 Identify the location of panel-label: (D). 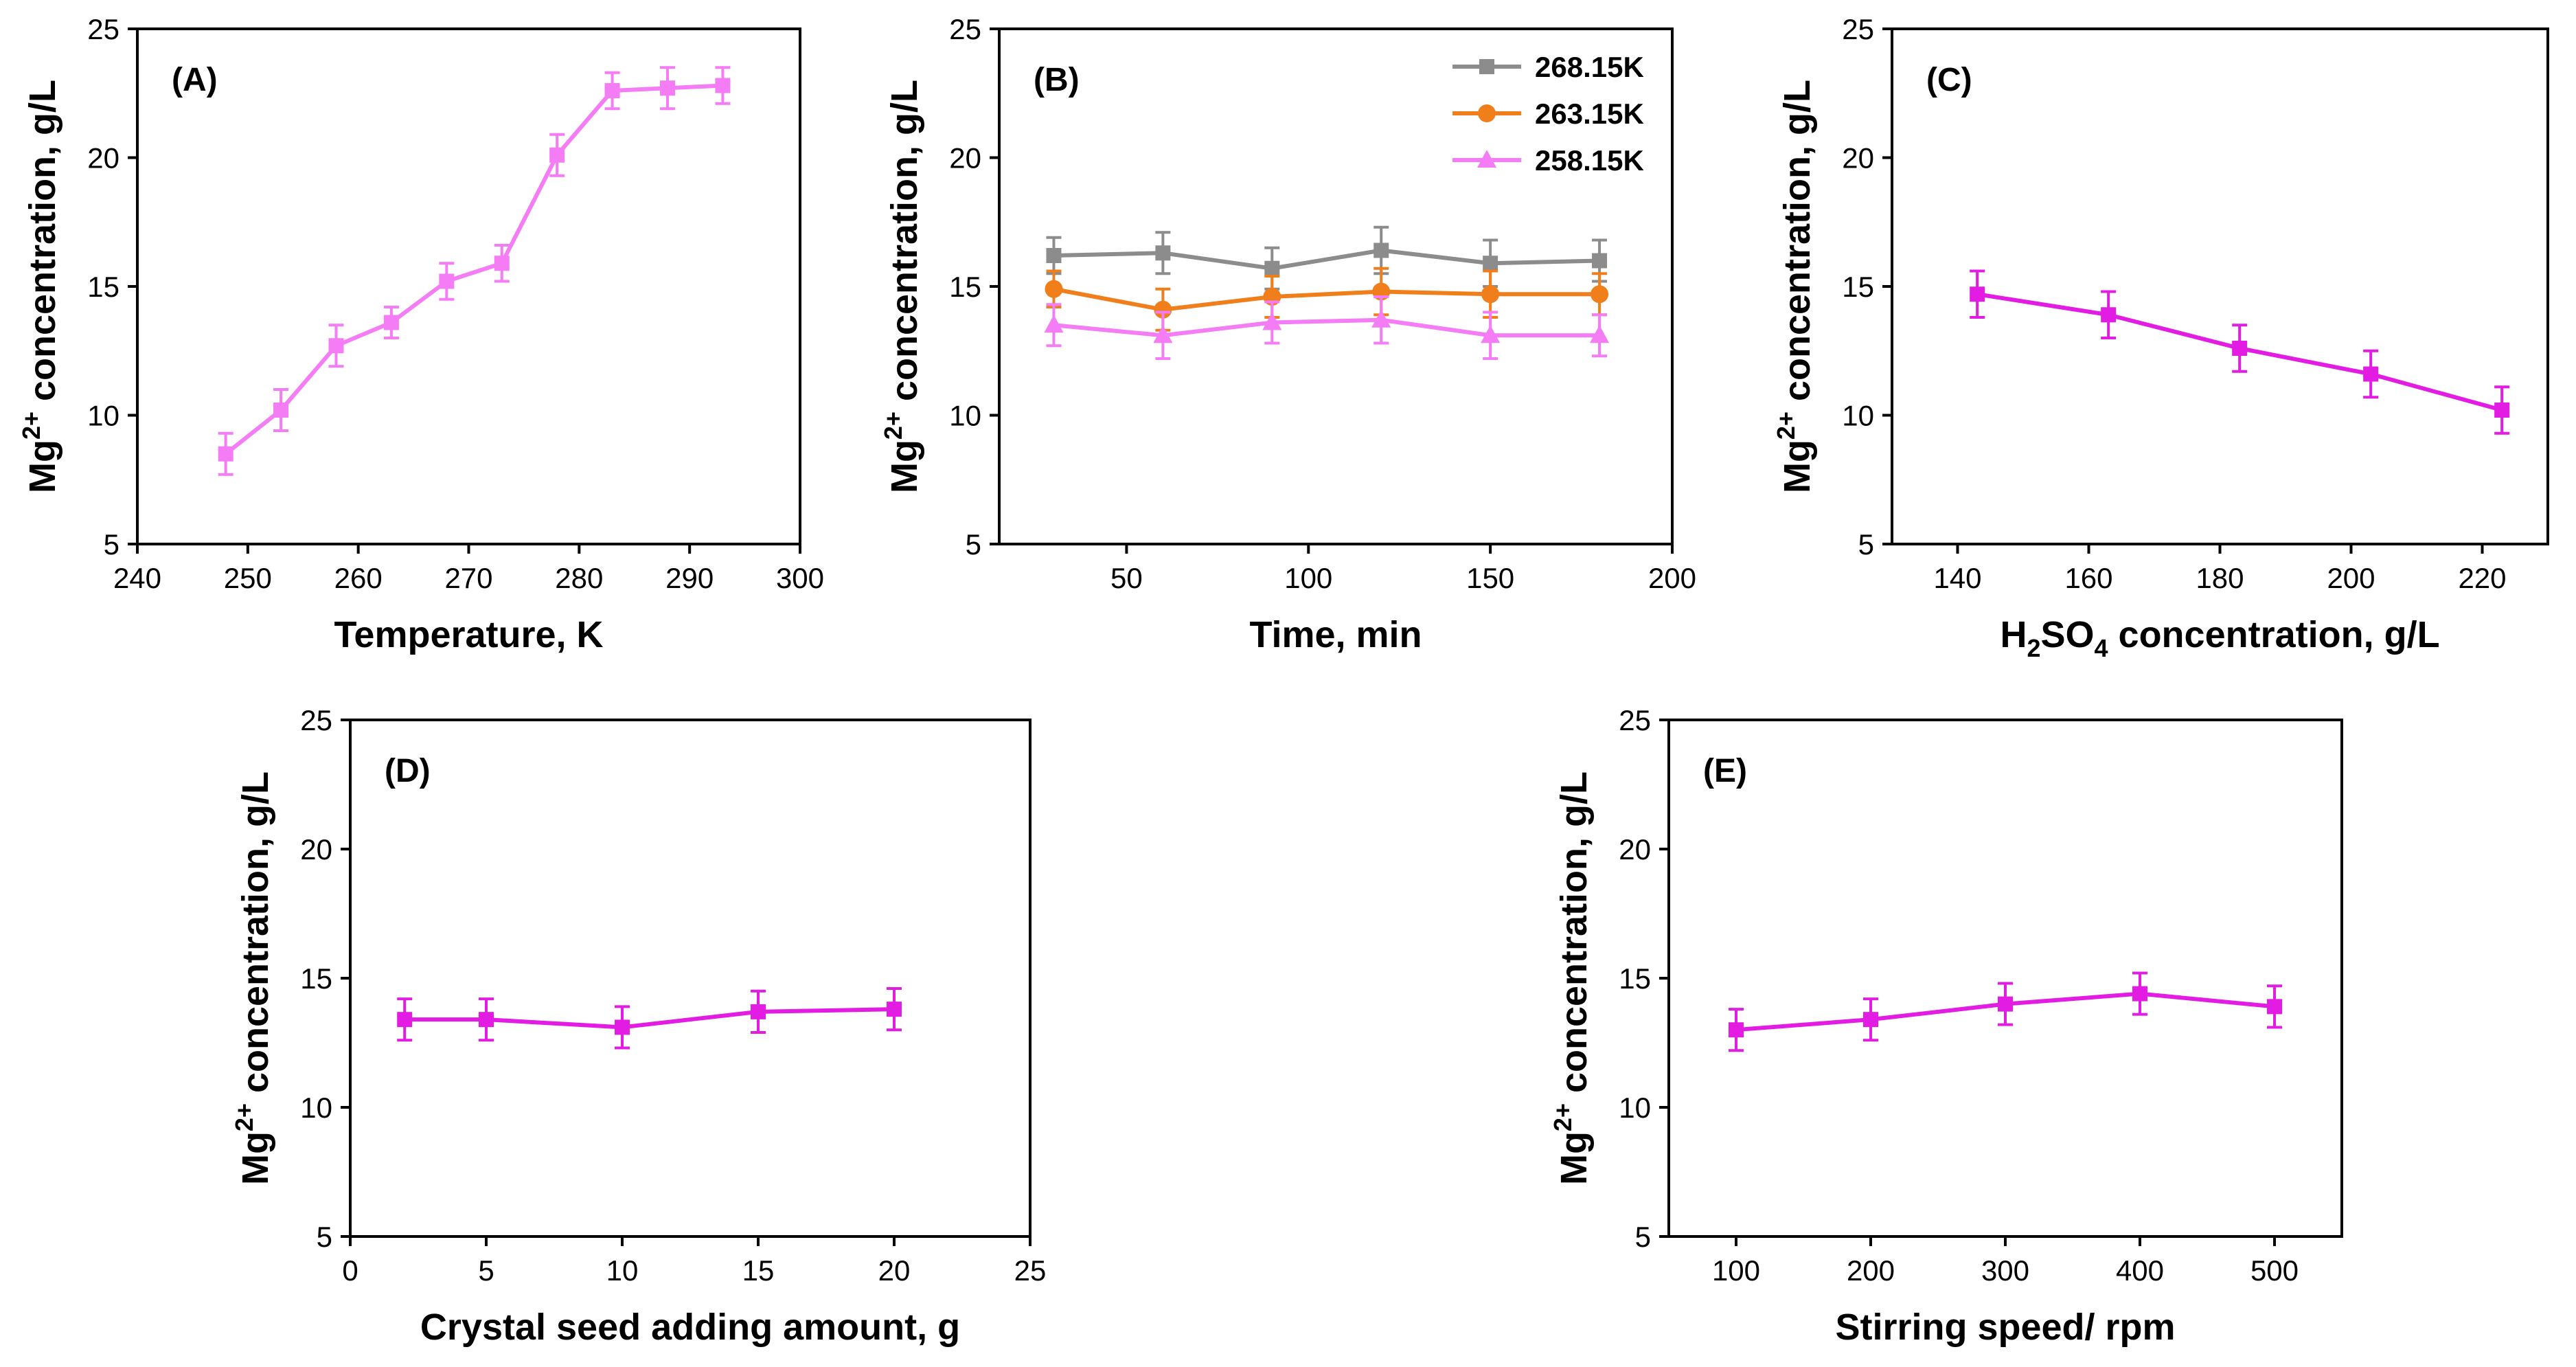
(408, 771).